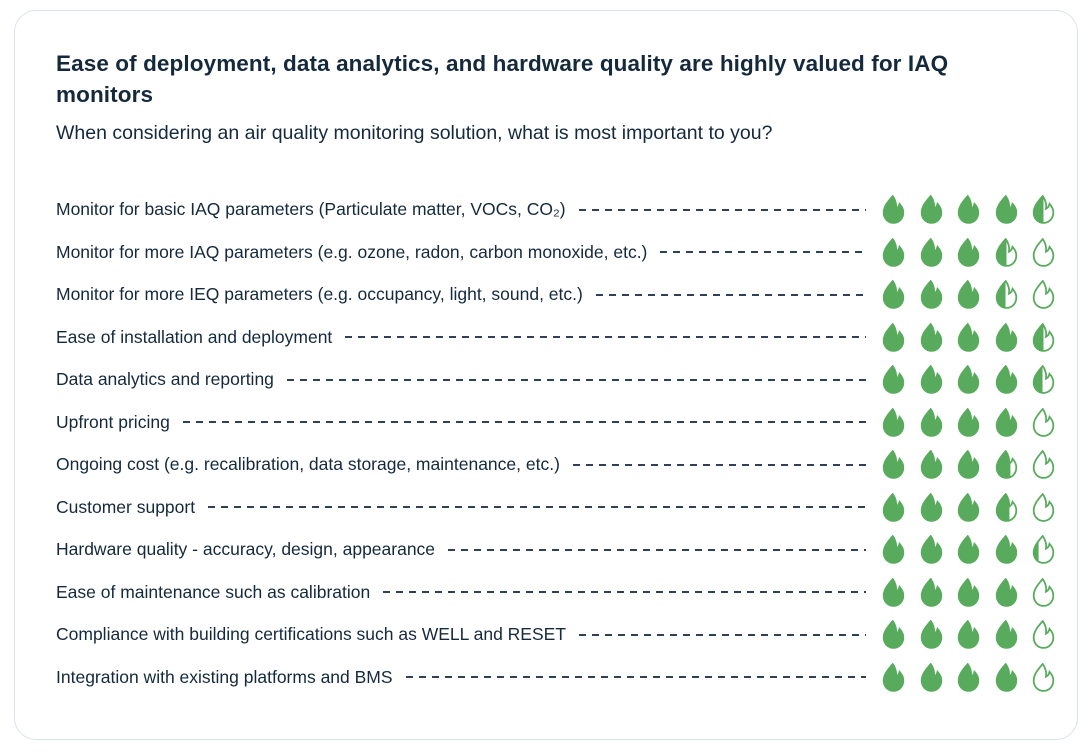  Describe the element at coordinates (113, 421) in the screenshot. I see `row-label: Upfront pricing` at that location.